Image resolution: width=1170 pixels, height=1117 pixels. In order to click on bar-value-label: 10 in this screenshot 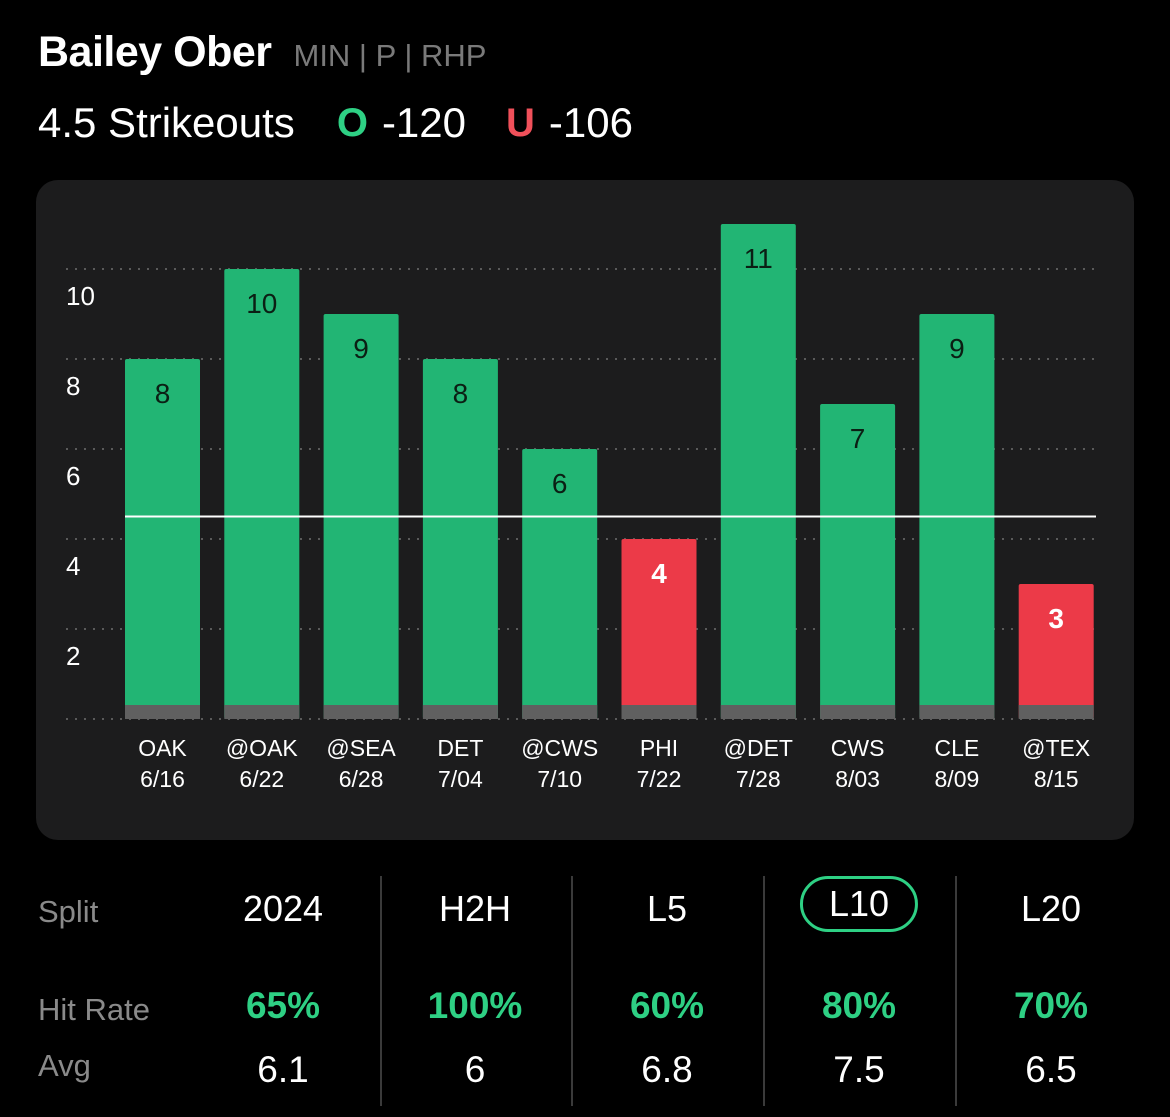, I will do `click(261, 303)`.